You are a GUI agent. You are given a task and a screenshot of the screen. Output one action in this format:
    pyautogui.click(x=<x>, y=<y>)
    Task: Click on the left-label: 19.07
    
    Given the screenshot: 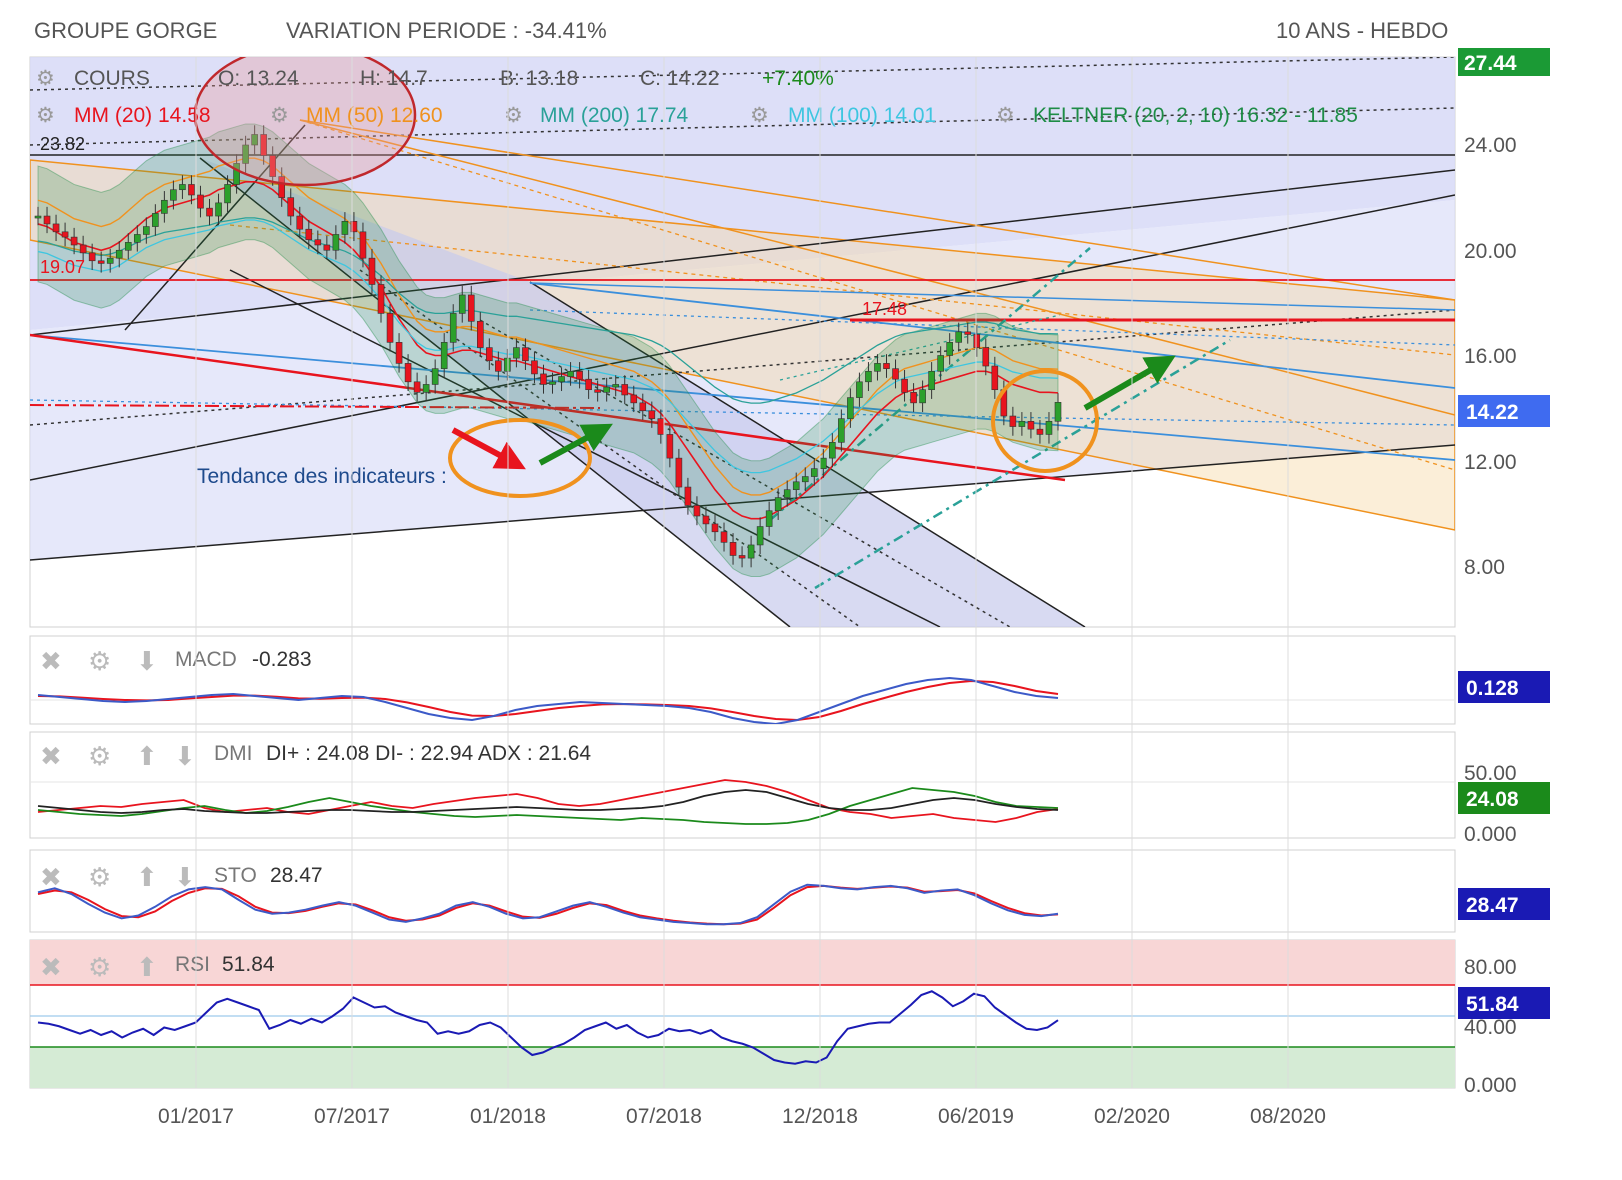 What is the action you would take?
    pyautogui.click(x=62, y=267)
    